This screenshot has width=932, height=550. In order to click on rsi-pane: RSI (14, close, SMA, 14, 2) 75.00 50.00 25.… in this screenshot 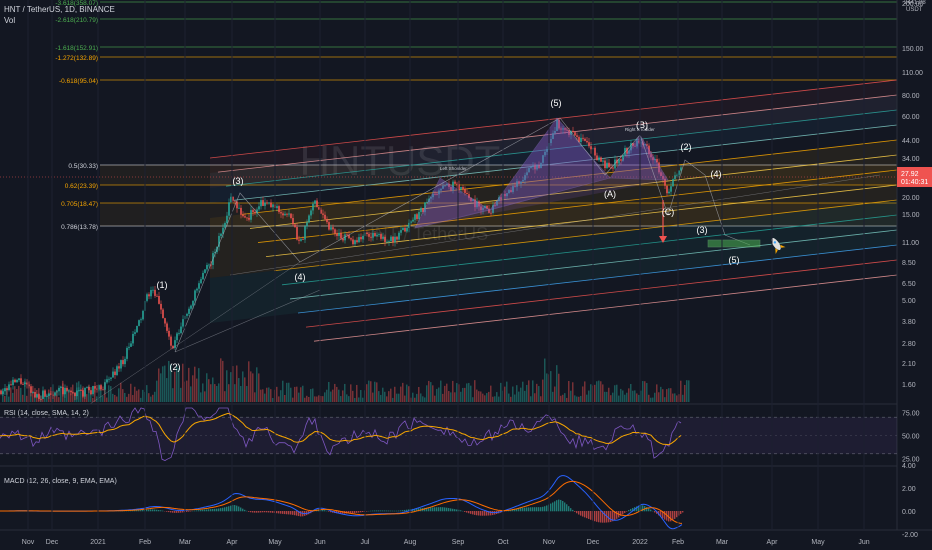, I will do `click(460, 435)`.